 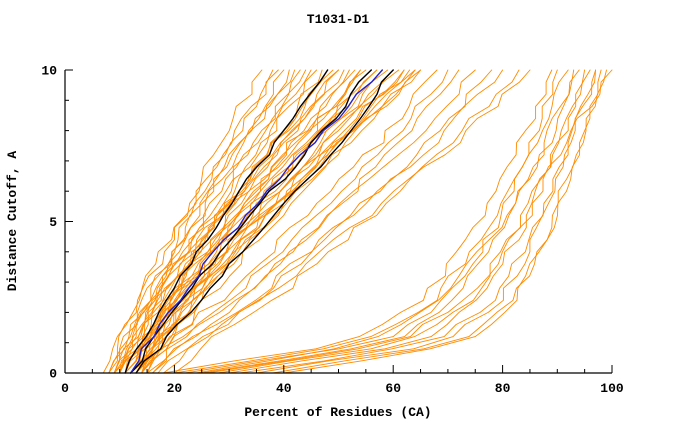 What do you see at coordinates (338, 19) in the screenshot?
I see `chart-title: T1031-D1` at bounding box center [338, 19].